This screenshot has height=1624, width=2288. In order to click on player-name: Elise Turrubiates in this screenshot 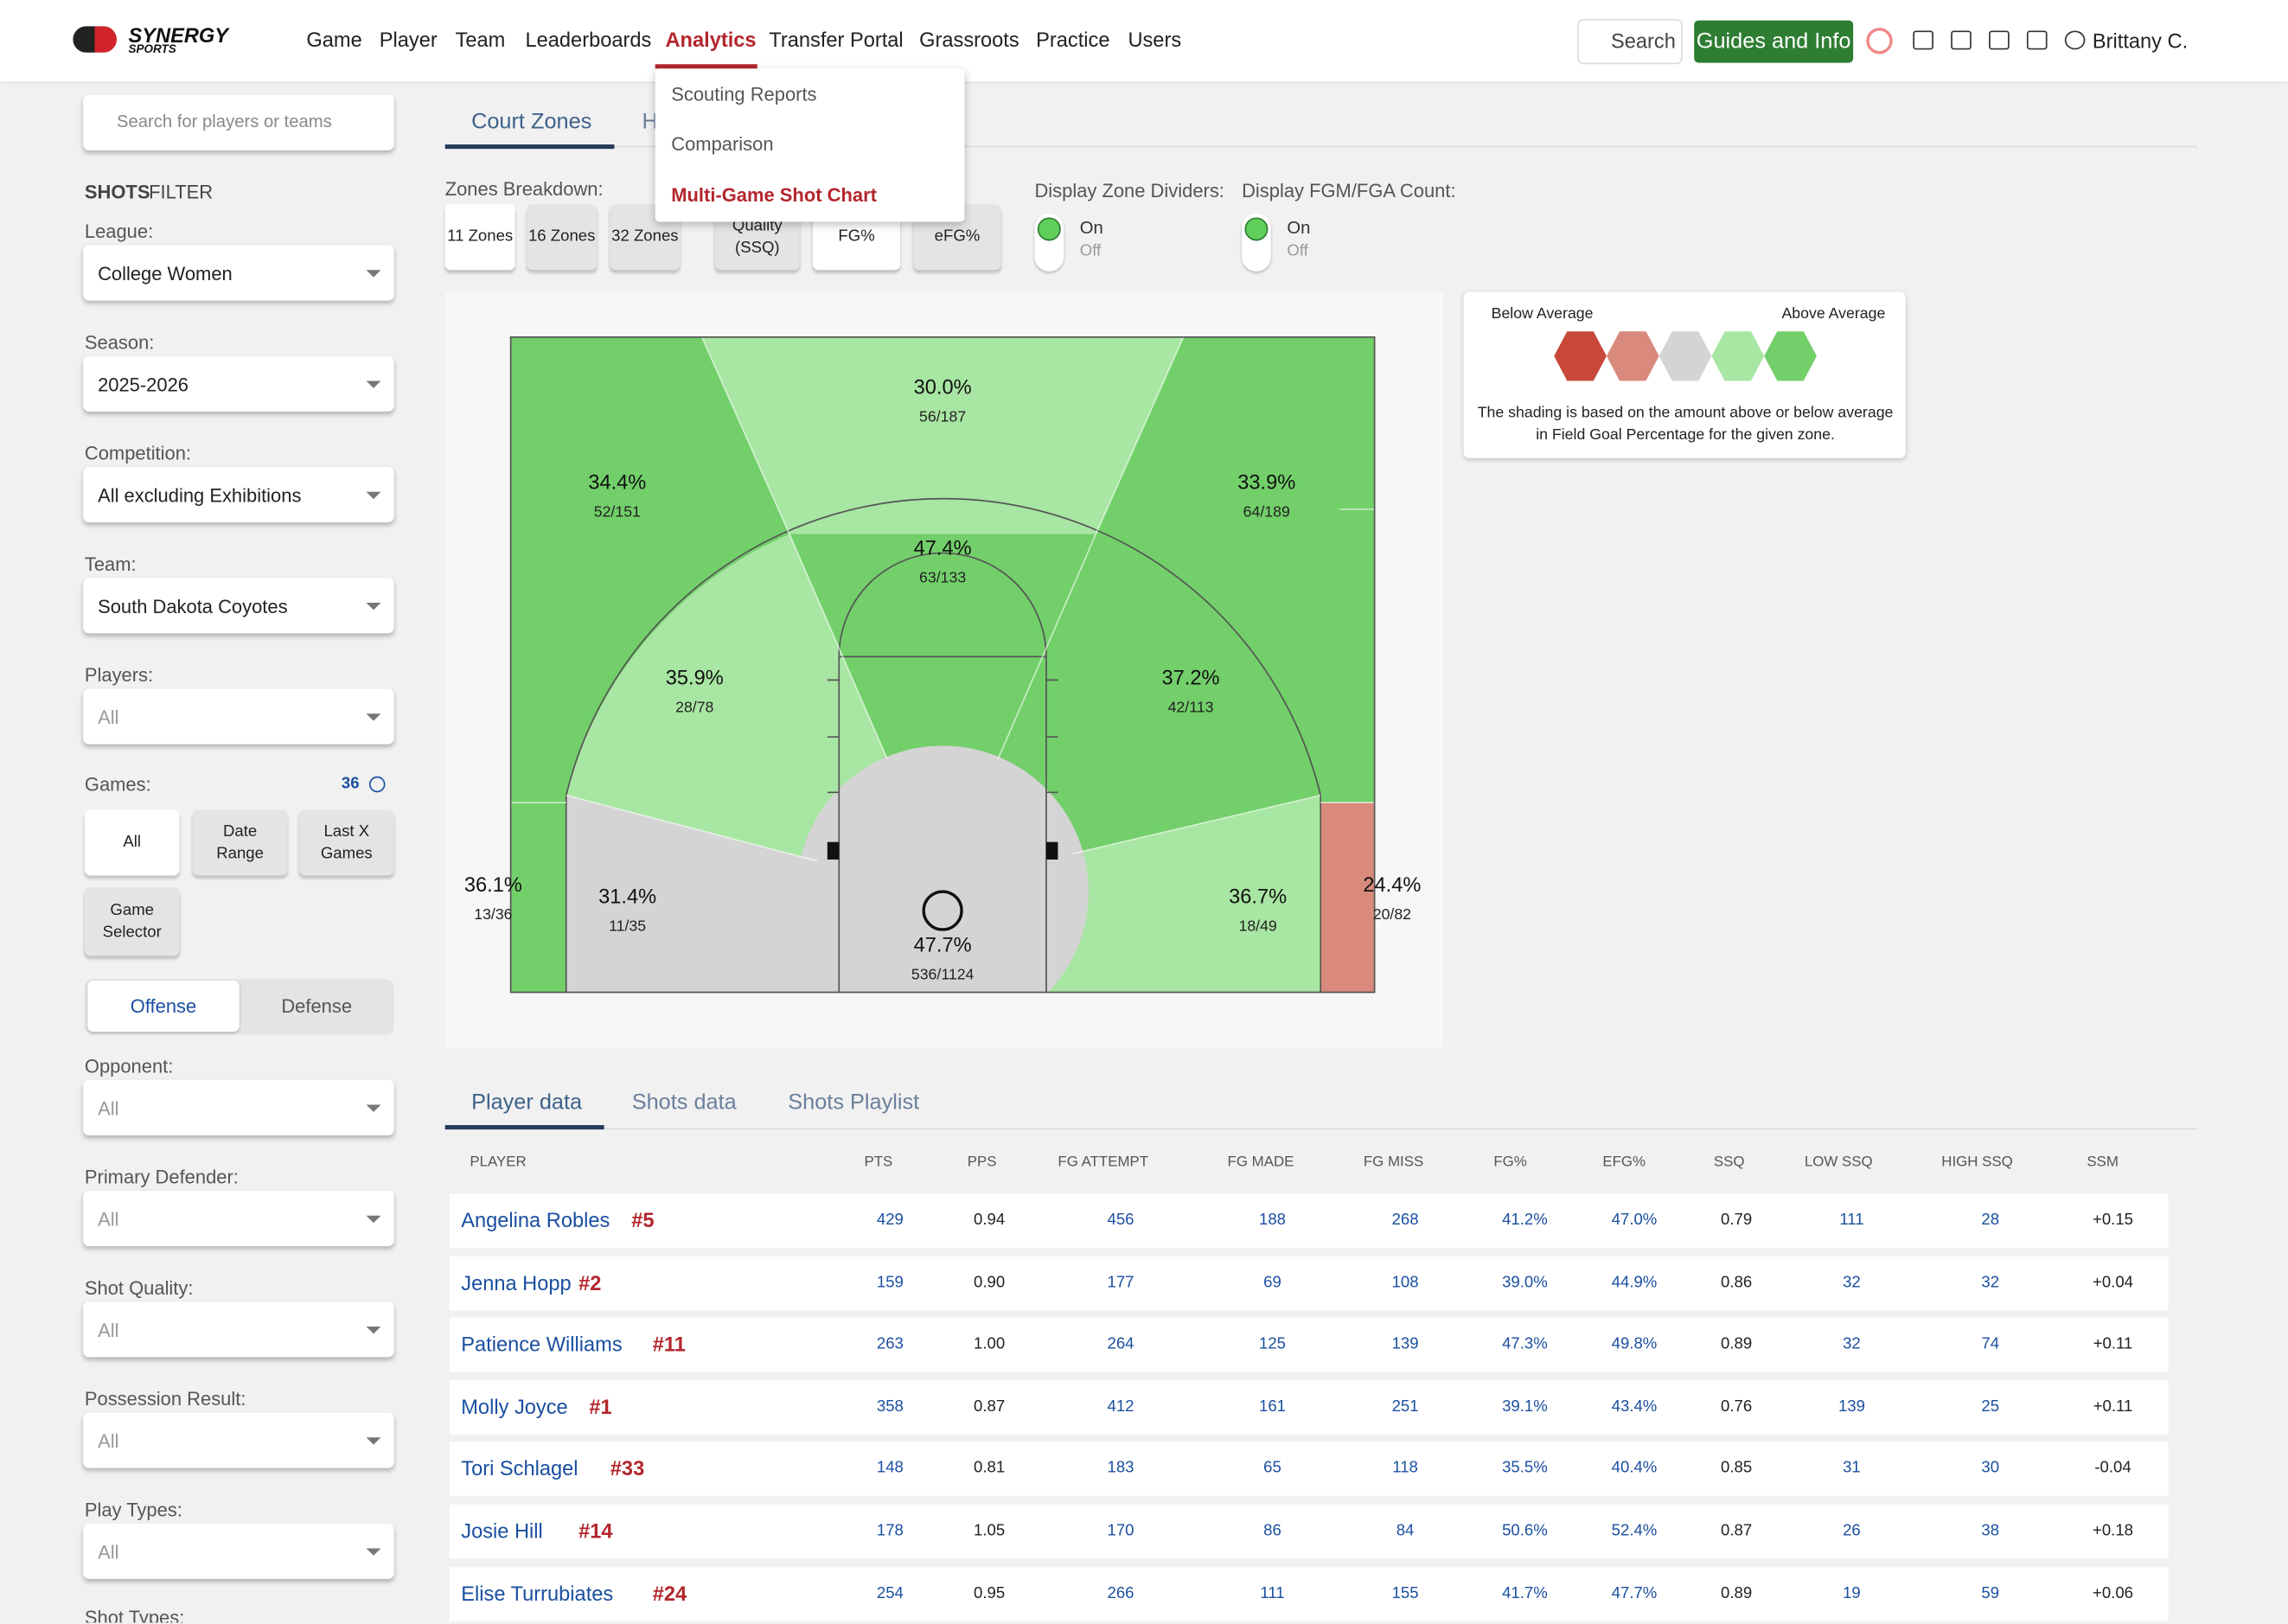, I will do `click(537, 1593)`.